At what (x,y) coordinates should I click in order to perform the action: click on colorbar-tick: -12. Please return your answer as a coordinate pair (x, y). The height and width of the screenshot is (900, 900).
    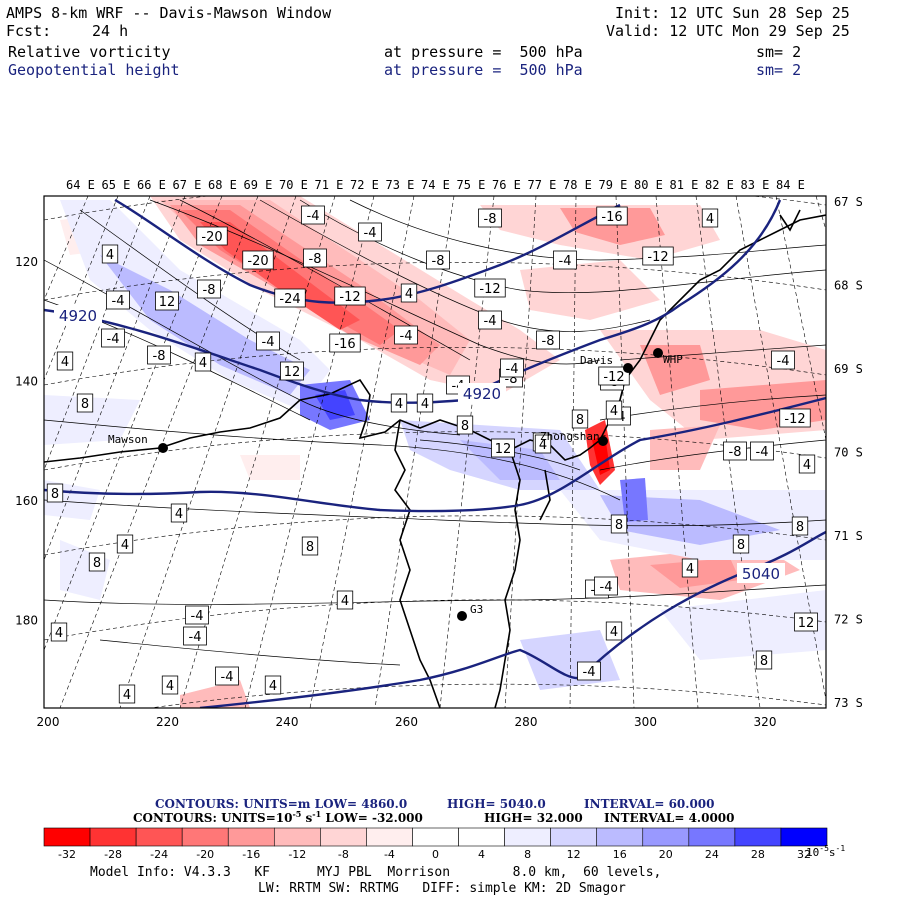
    Looking at the image, I should click on (297, 854).